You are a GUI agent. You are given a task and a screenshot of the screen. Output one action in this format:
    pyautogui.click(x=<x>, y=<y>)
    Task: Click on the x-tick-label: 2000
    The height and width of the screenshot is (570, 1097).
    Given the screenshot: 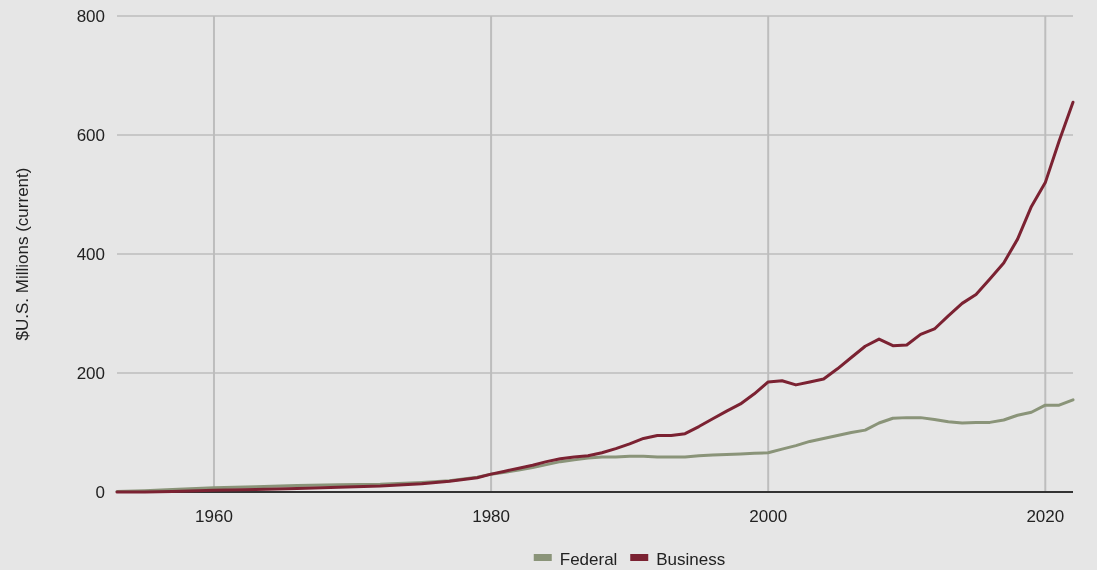 What is the action you would take?
    pyautogui.click(x=768, y=516)
    